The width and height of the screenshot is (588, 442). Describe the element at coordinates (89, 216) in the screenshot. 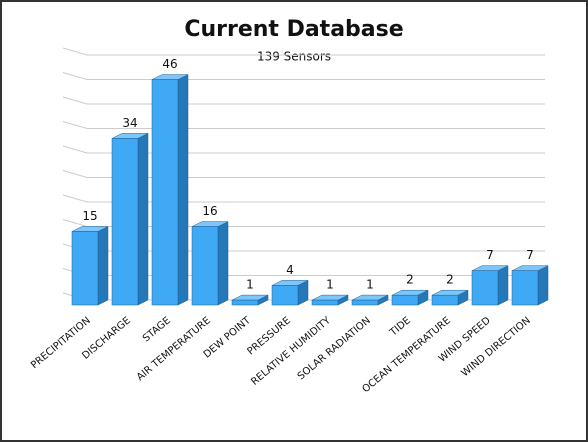

I see `value-label: 15` at that location.